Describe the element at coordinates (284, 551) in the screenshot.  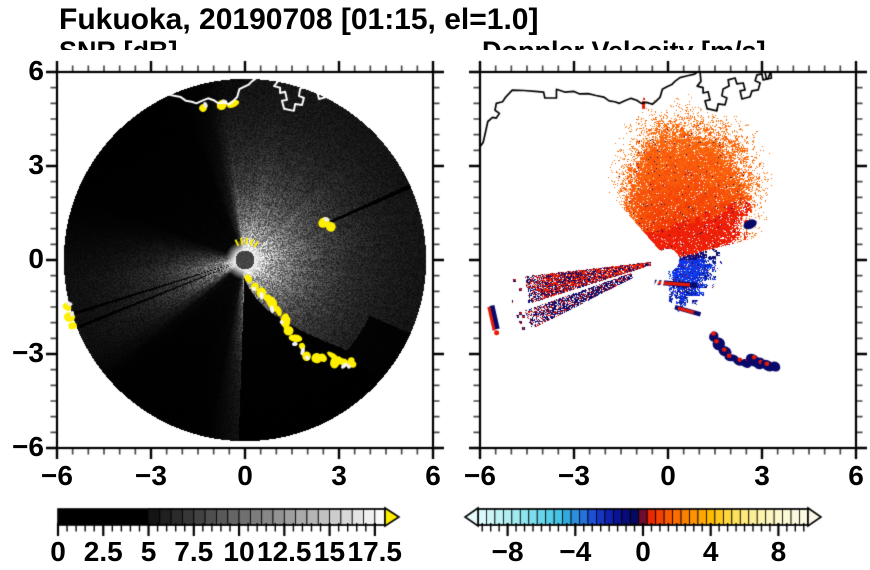
I see `snr-colorbar-tick-label: 12.5` at that location.